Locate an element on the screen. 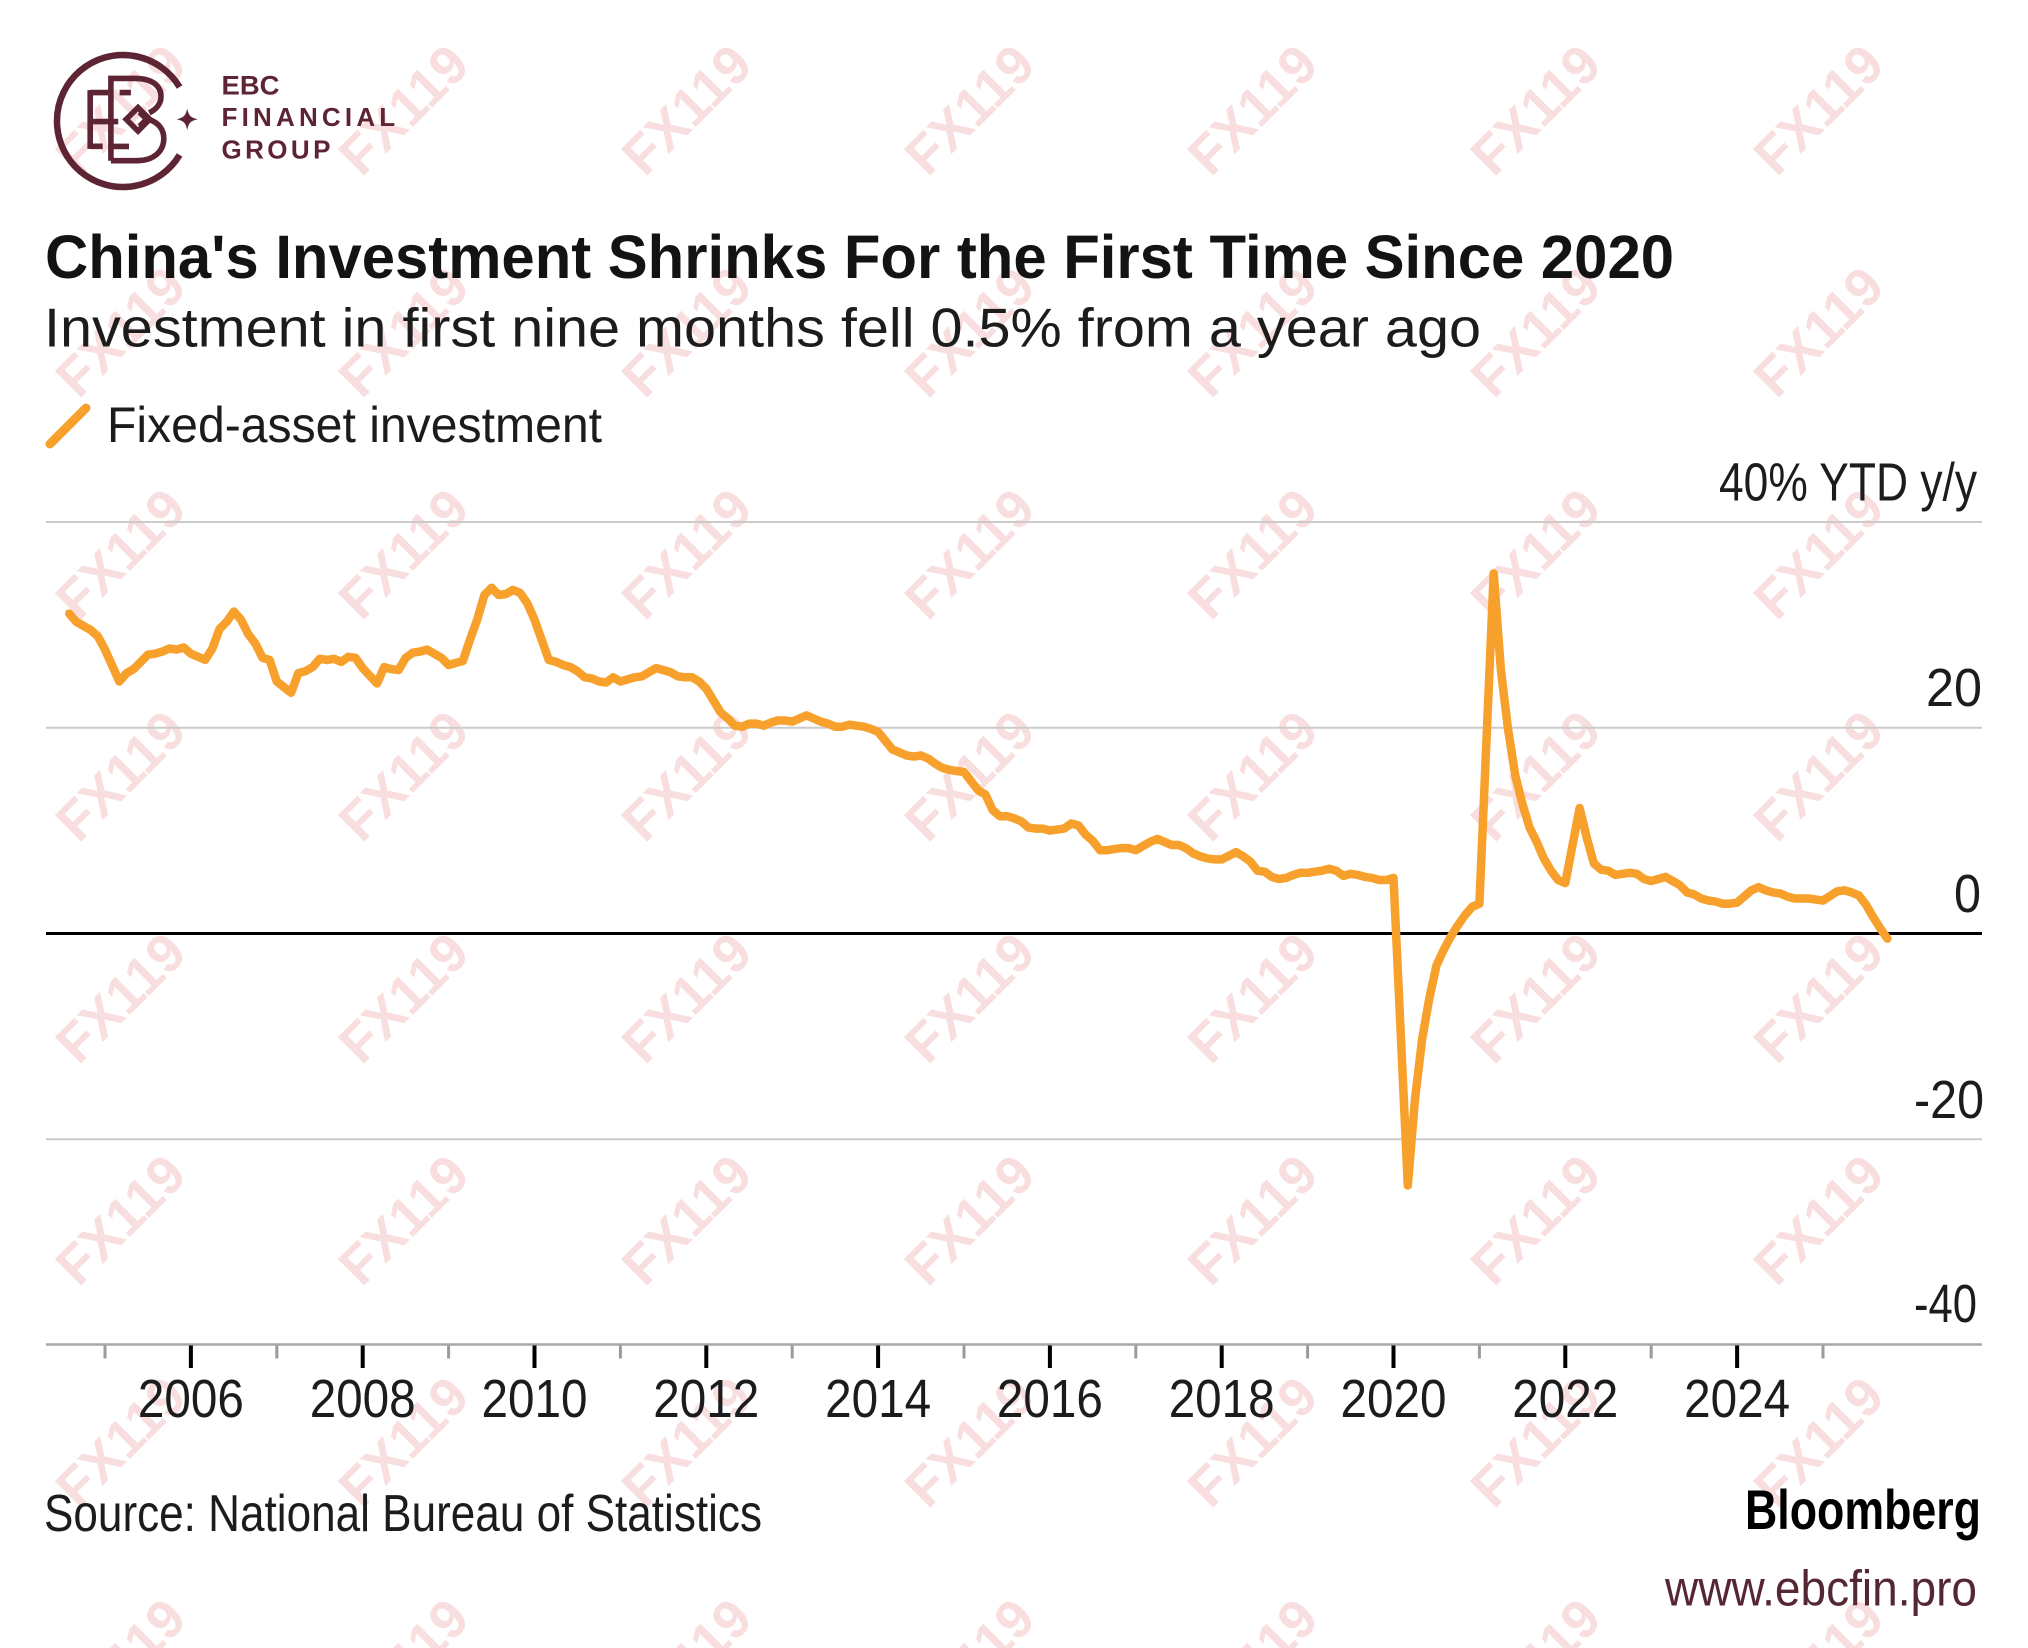 The height and width of the screenshot is (1648, 2028). svg-text: 2020 is located at coordinates (1394, 1399).